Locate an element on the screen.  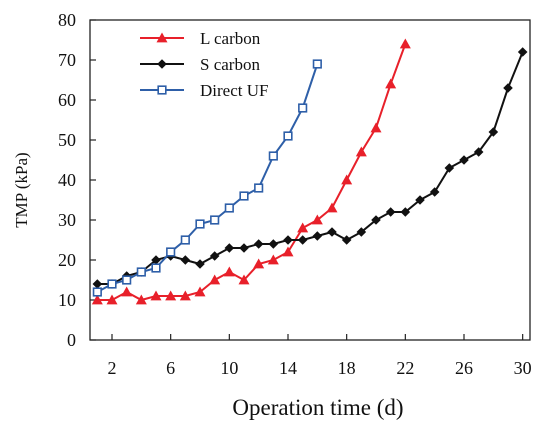
legend-label-s-carbon: S carbon is located at coordinates (230, 64).